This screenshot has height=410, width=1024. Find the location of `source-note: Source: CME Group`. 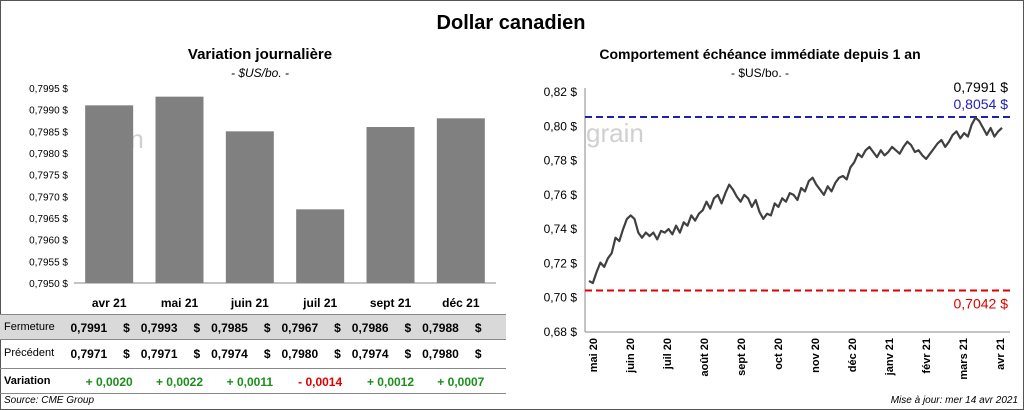

source-note: Source: CME Group is located at coordinates (49, 400).